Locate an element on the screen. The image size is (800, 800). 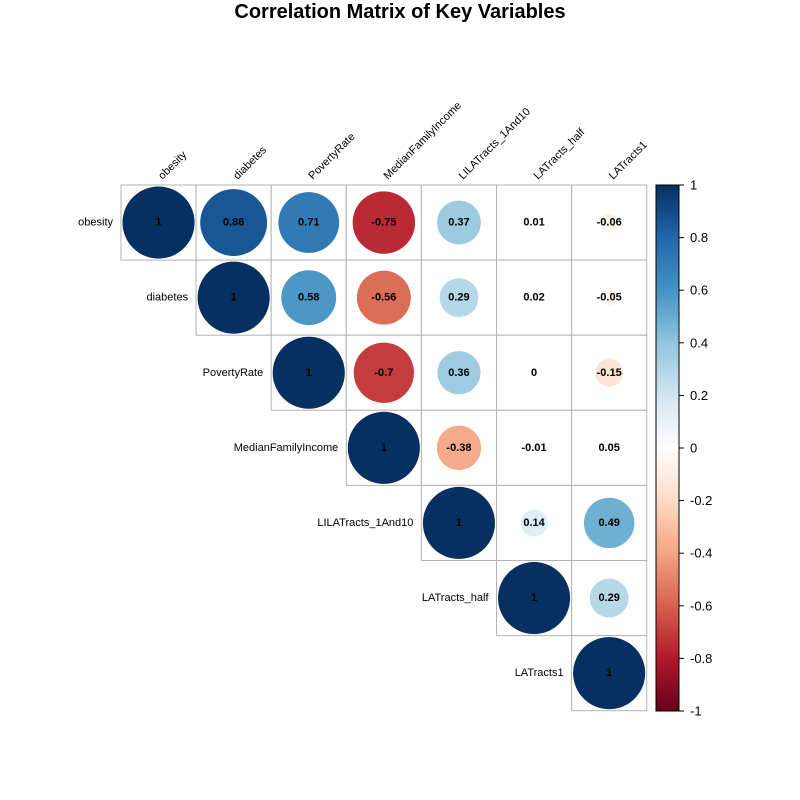
correlation-value: 0.02 is located at coordinates (533, 298).